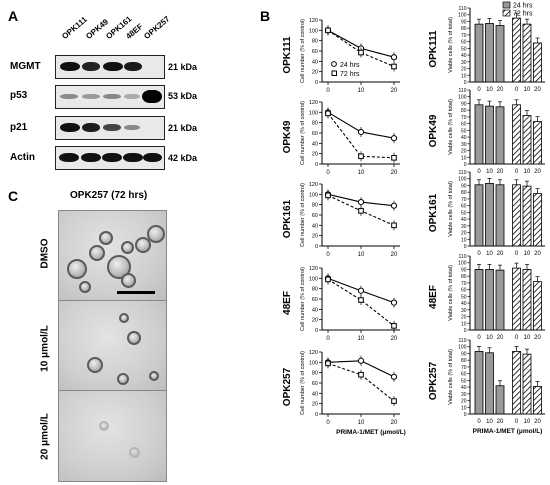 This screenshot has height=485, width=550. Describe the element at coordinates (464, 368) in the screenshot. I see `y-tick-label: 70` at that location.